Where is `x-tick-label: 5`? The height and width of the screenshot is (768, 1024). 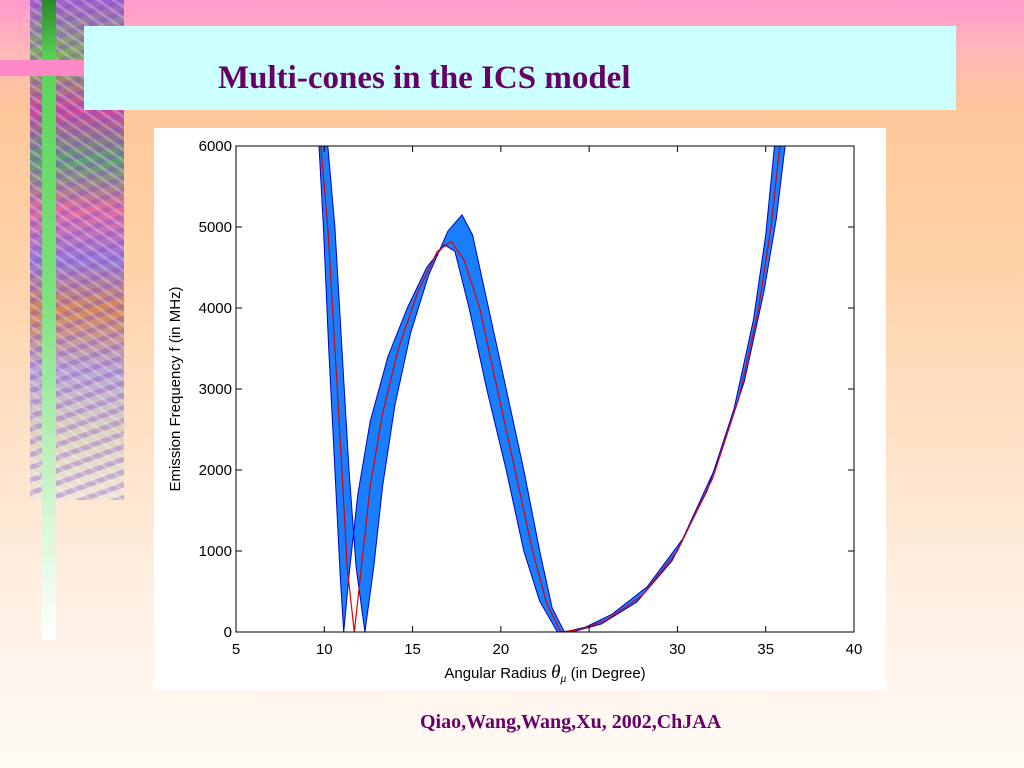
x-tick-label: 5 is located at coordinates (236, 649).